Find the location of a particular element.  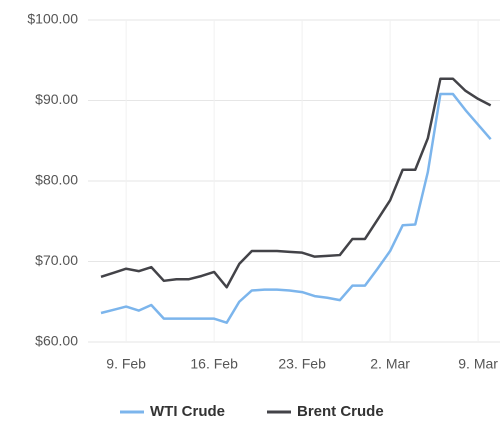

y-tick-label: $90.00 is located at coordinates (56, 99).